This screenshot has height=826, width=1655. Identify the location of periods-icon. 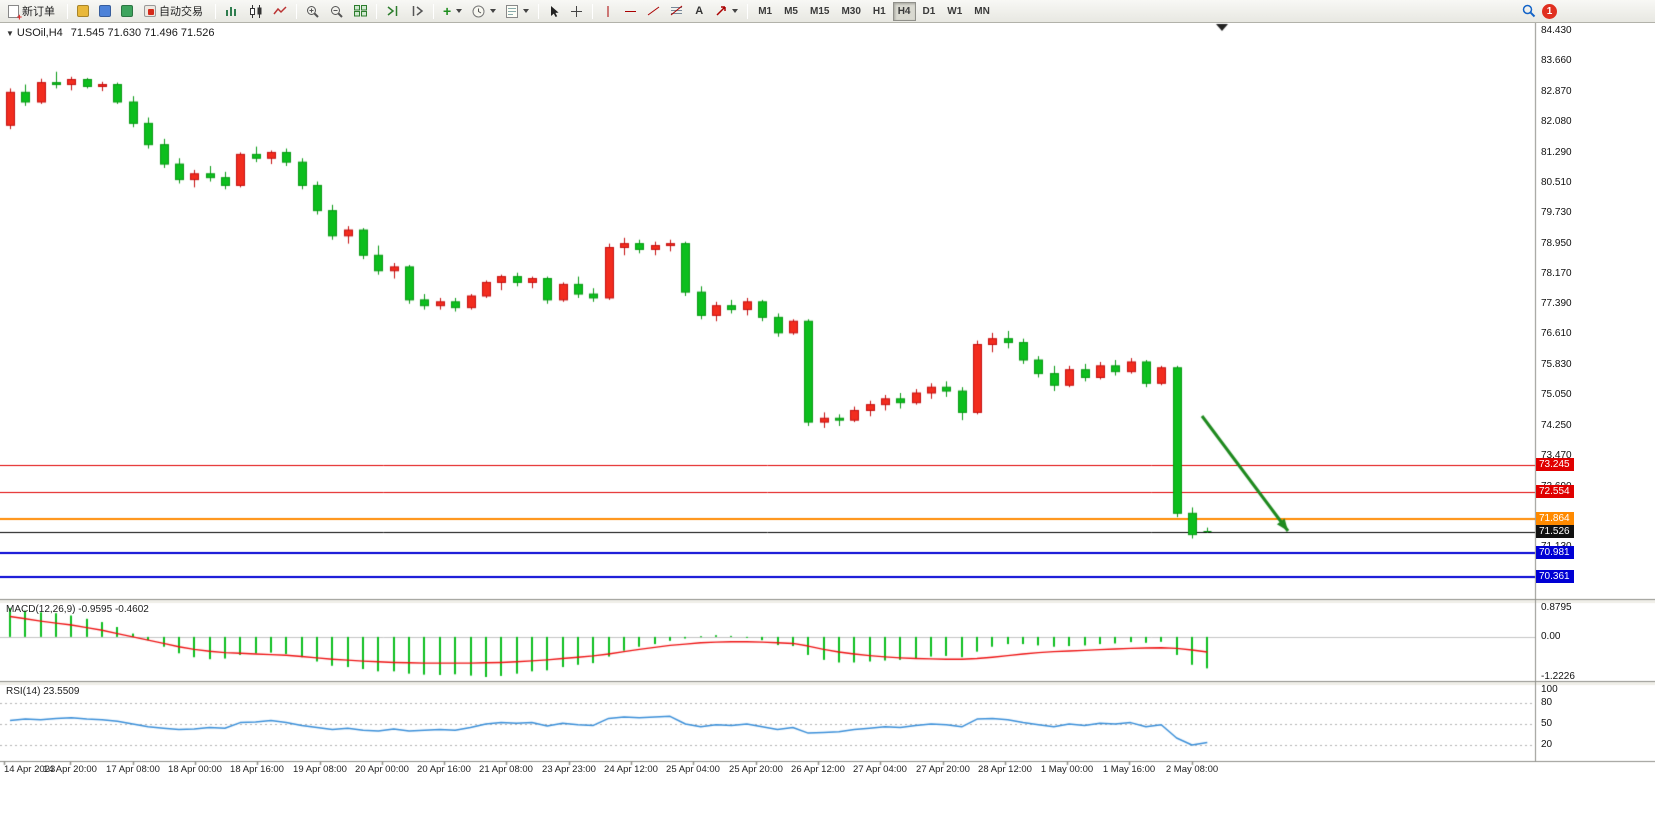
(484, 11).